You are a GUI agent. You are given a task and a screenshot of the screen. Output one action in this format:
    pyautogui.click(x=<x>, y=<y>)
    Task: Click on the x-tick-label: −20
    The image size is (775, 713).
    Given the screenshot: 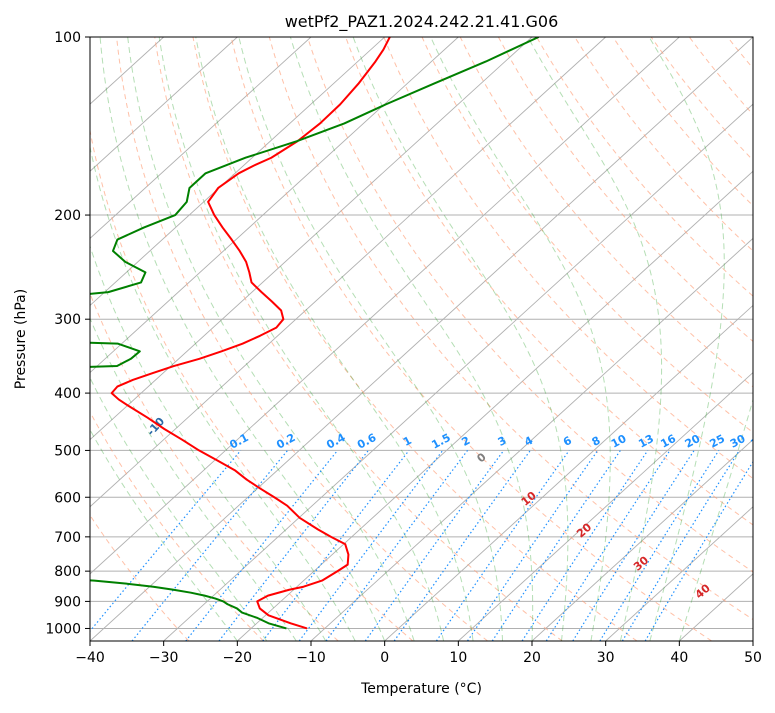 What is the action you would take?
    pyautogui.click(x=238, y=658)
    